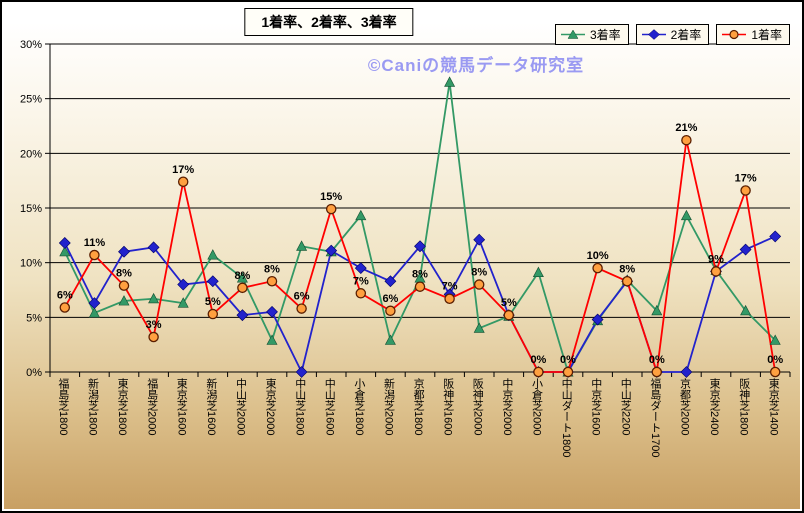 This screenshot has width=804, height=513. I want to click on legend-label-2nd: 2着率, so click(686, 35).